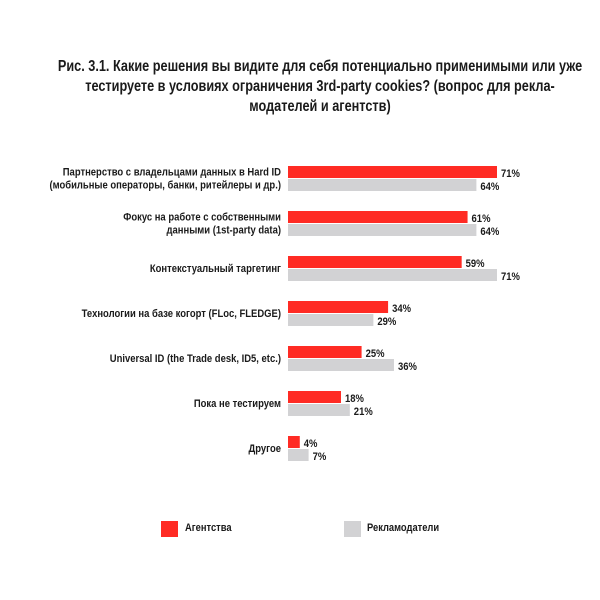  What do you see at coordinates (401, 309) in the screenshot?
I see `data-label: 34%` at bounding box center [401, 309].